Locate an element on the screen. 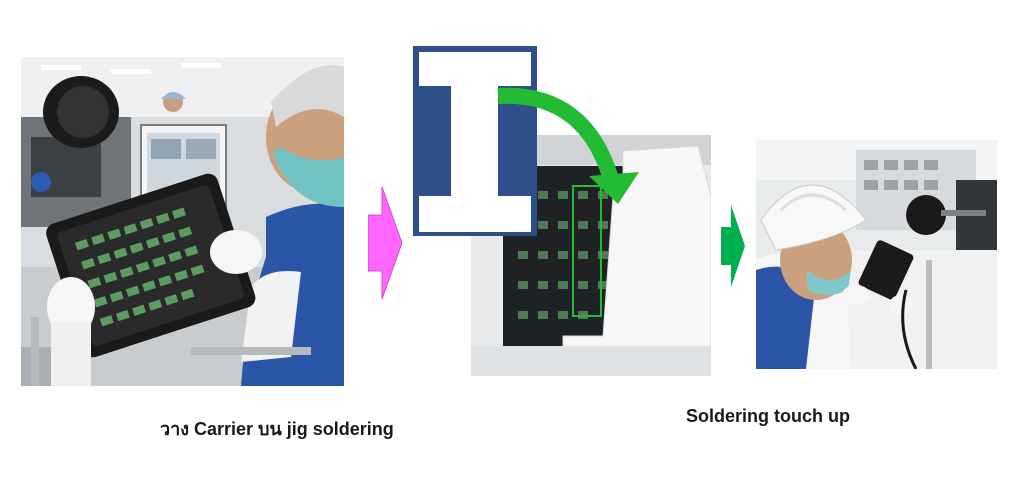  arrow-green-right is located at coordinates (733, 246).